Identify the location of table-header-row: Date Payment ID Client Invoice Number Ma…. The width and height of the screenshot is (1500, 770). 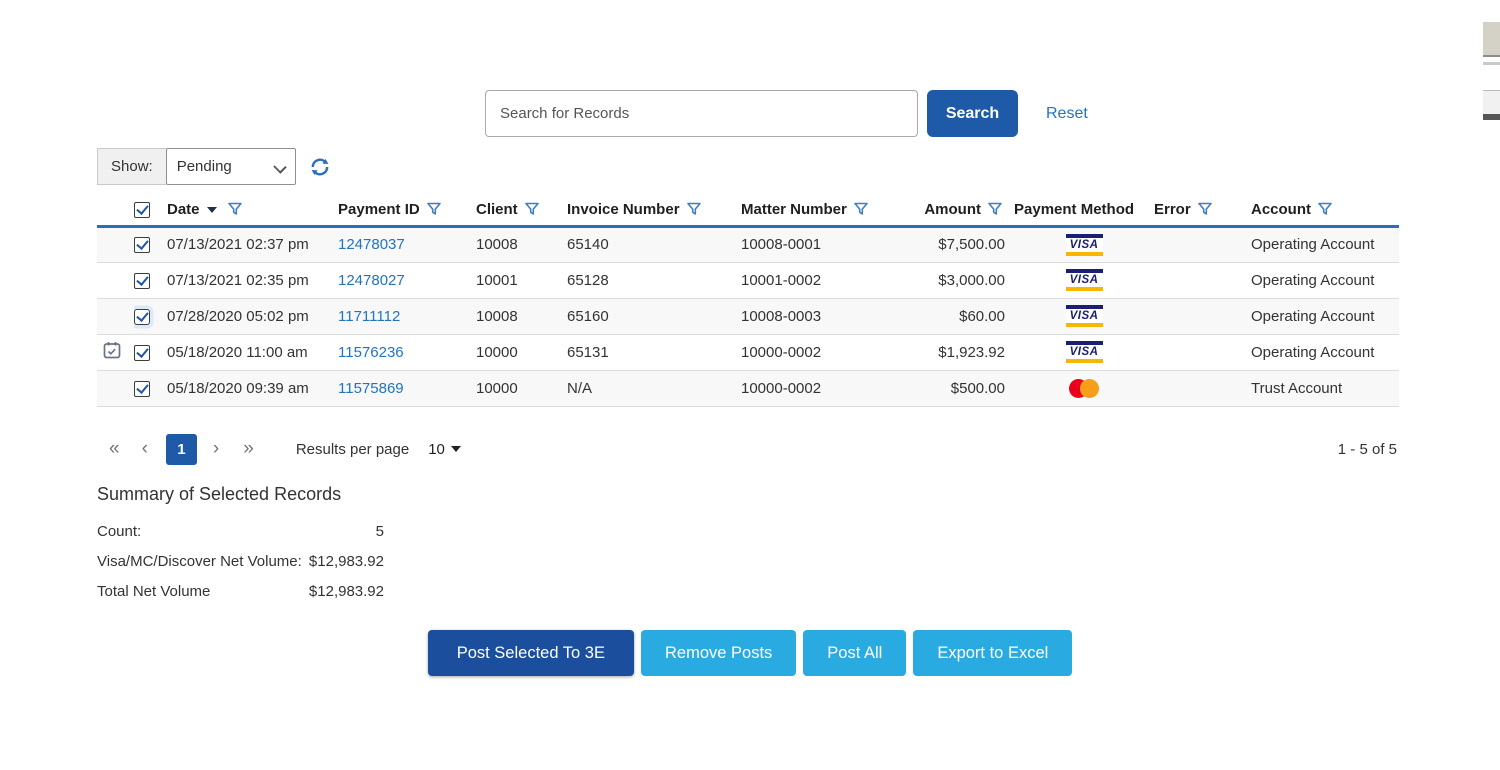
(748, 211).